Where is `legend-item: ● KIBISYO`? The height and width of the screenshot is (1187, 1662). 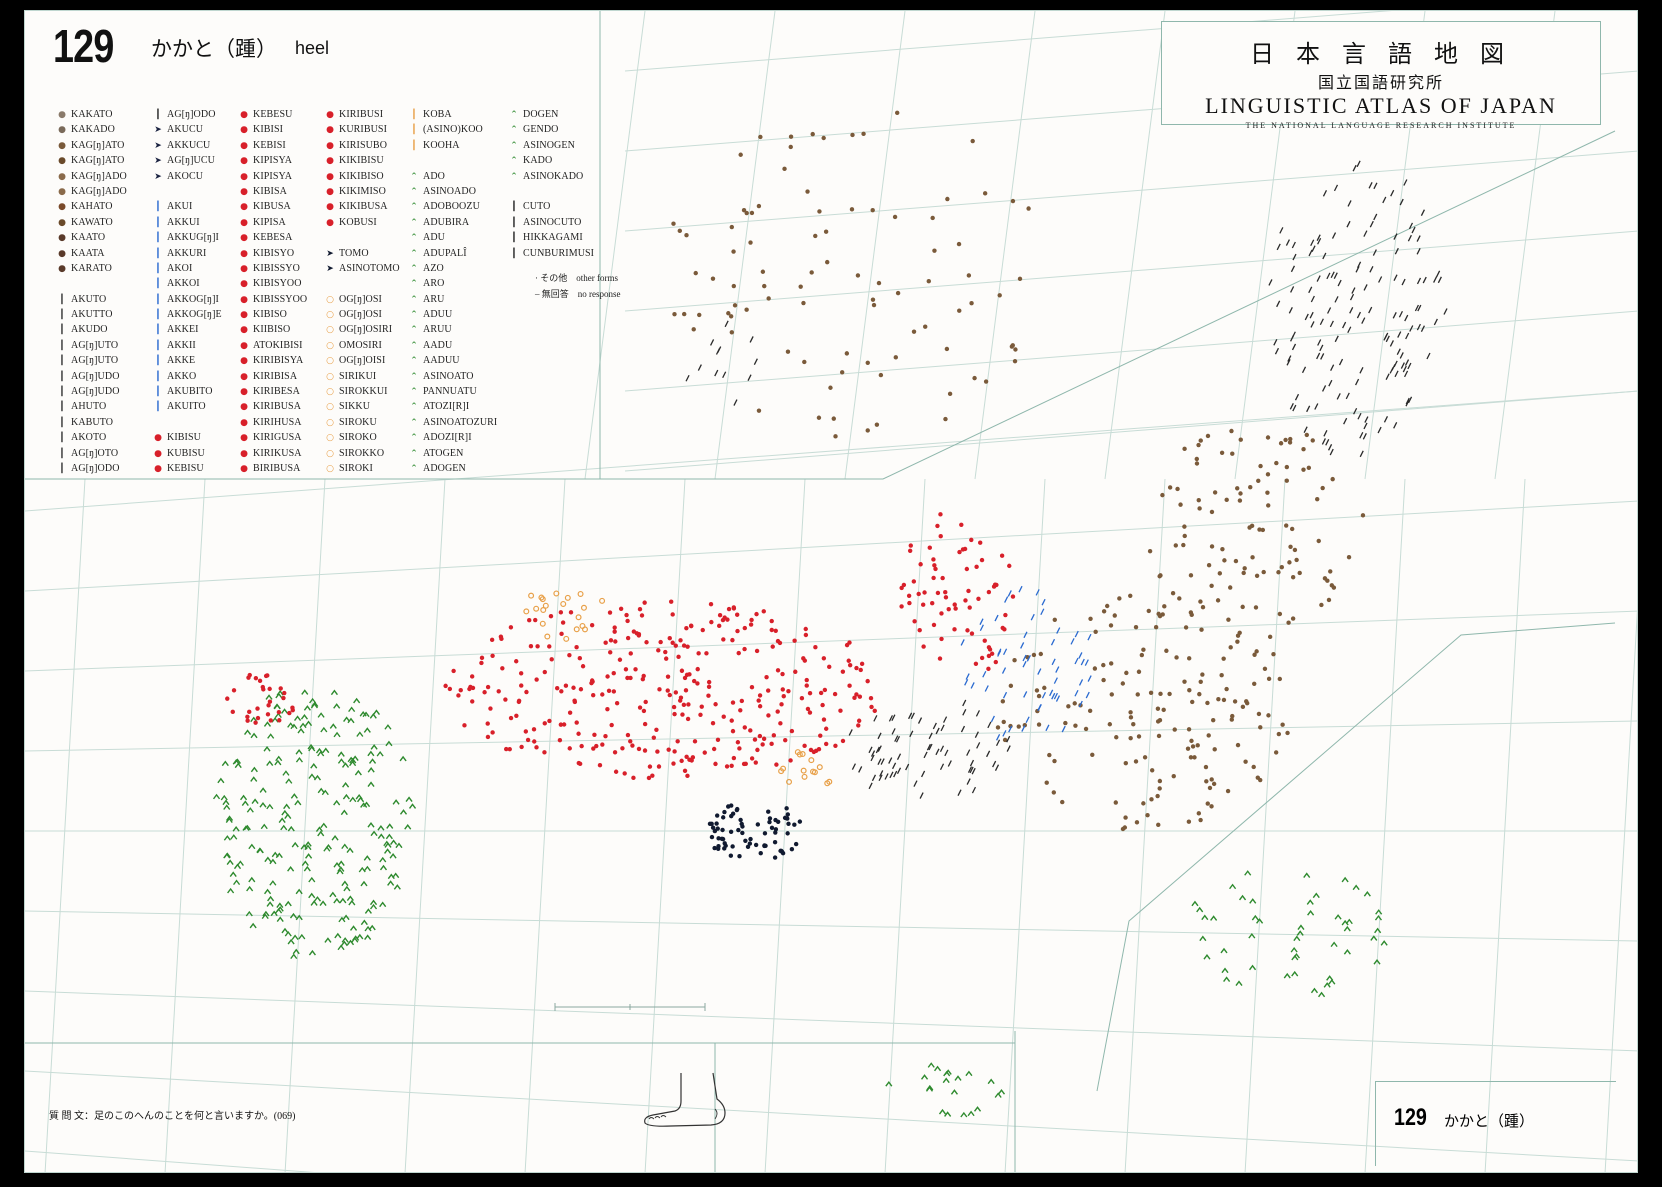 legend-item: ● KIBISYO is located at coordinates (271, 253).